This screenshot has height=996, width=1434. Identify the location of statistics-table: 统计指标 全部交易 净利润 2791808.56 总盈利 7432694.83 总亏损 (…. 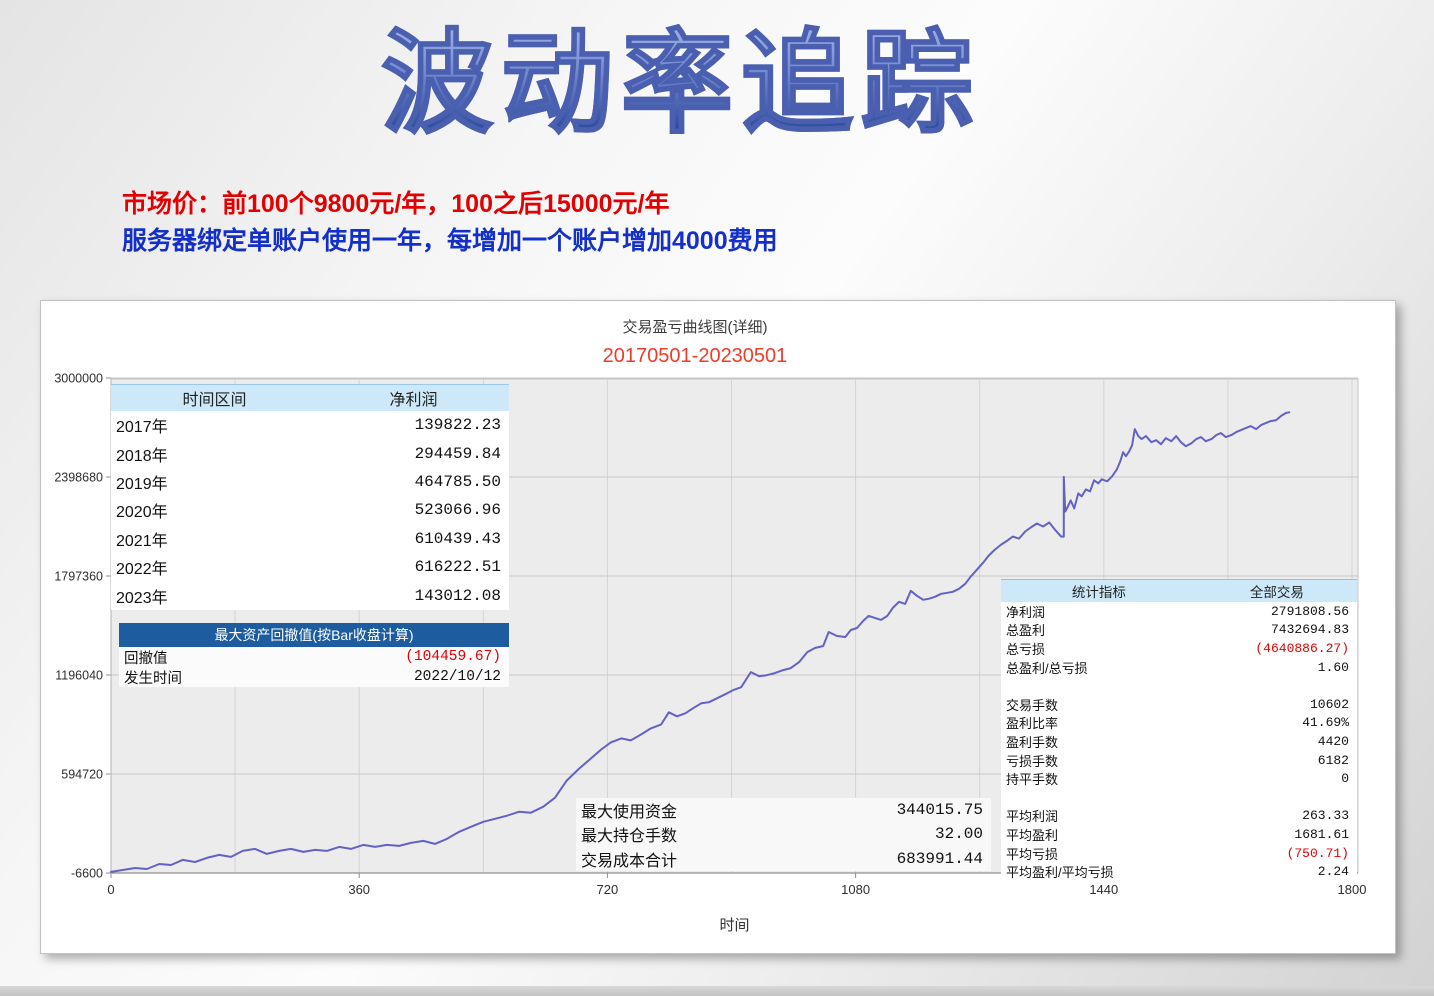
(1179, 730).